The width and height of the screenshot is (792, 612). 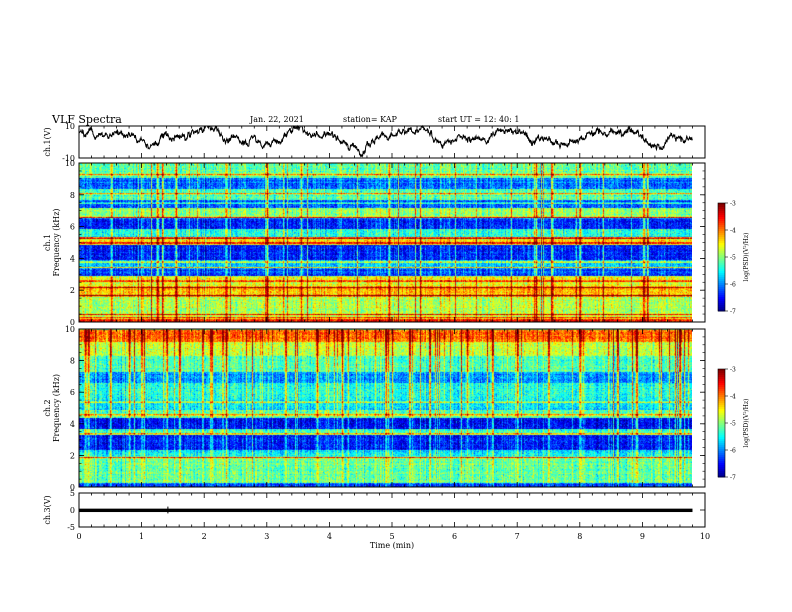 I want to click on x-tick-label: 6, so click(x=454, y=536).